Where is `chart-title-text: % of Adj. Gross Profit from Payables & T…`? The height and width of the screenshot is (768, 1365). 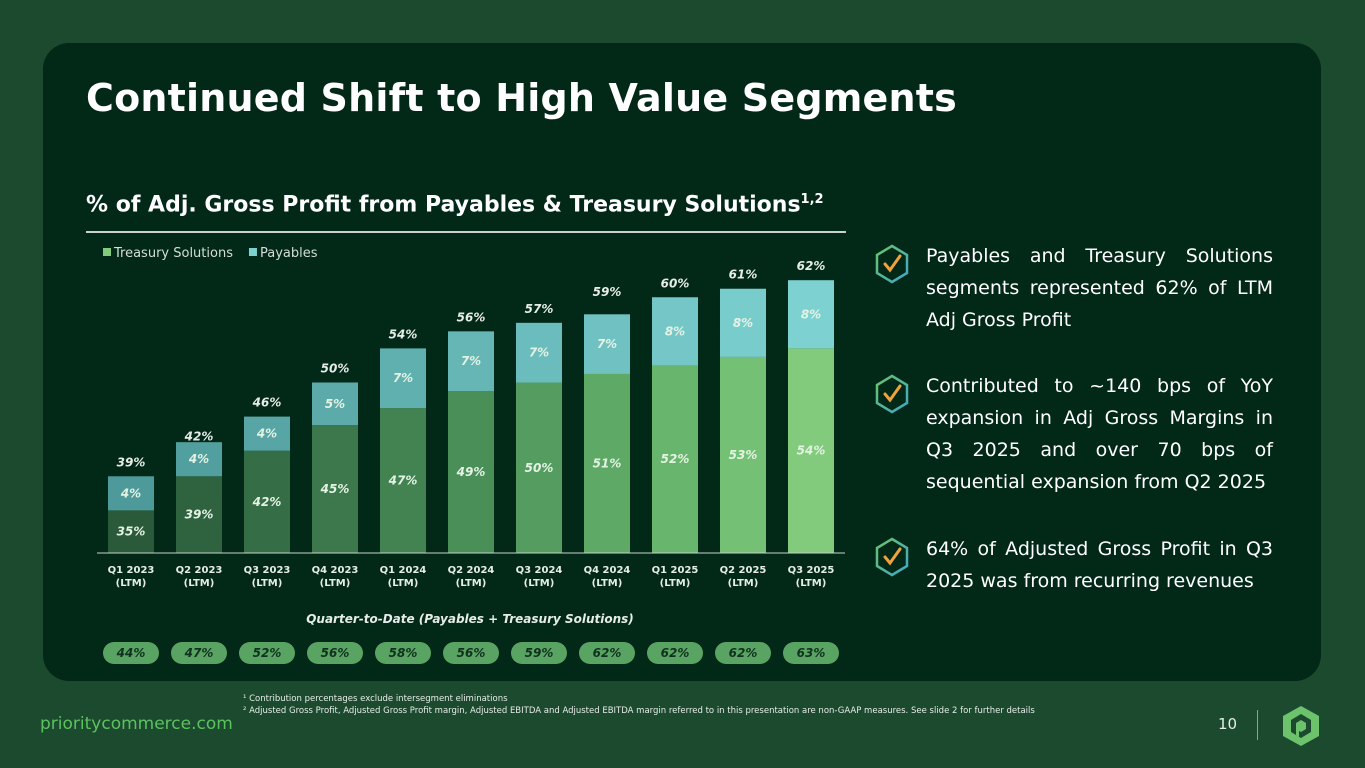
chart-title-text: % of Adj. Gross Profit from Payables & T… is located at coordinates (443, 205).